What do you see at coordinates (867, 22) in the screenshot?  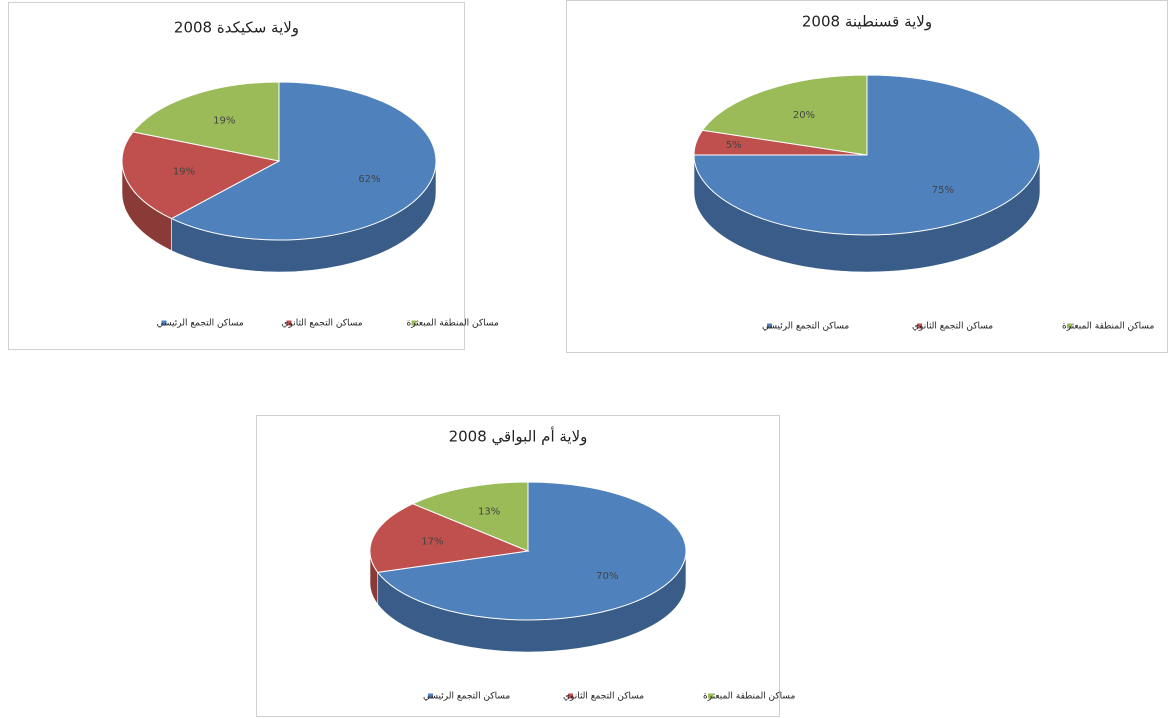 I see `chart-title: ولاية قسنطينة 2008` at bounding box center [867, 22].